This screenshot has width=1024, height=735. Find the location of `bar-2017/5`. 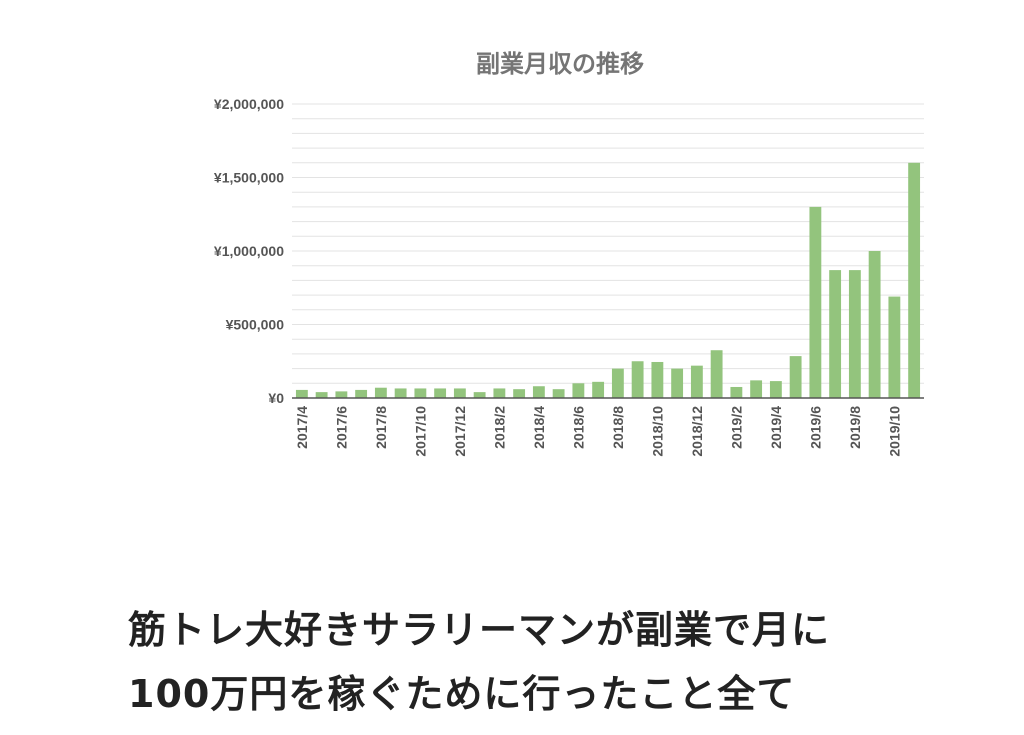

bar-2017/5 is located at coordinates (321, 395).